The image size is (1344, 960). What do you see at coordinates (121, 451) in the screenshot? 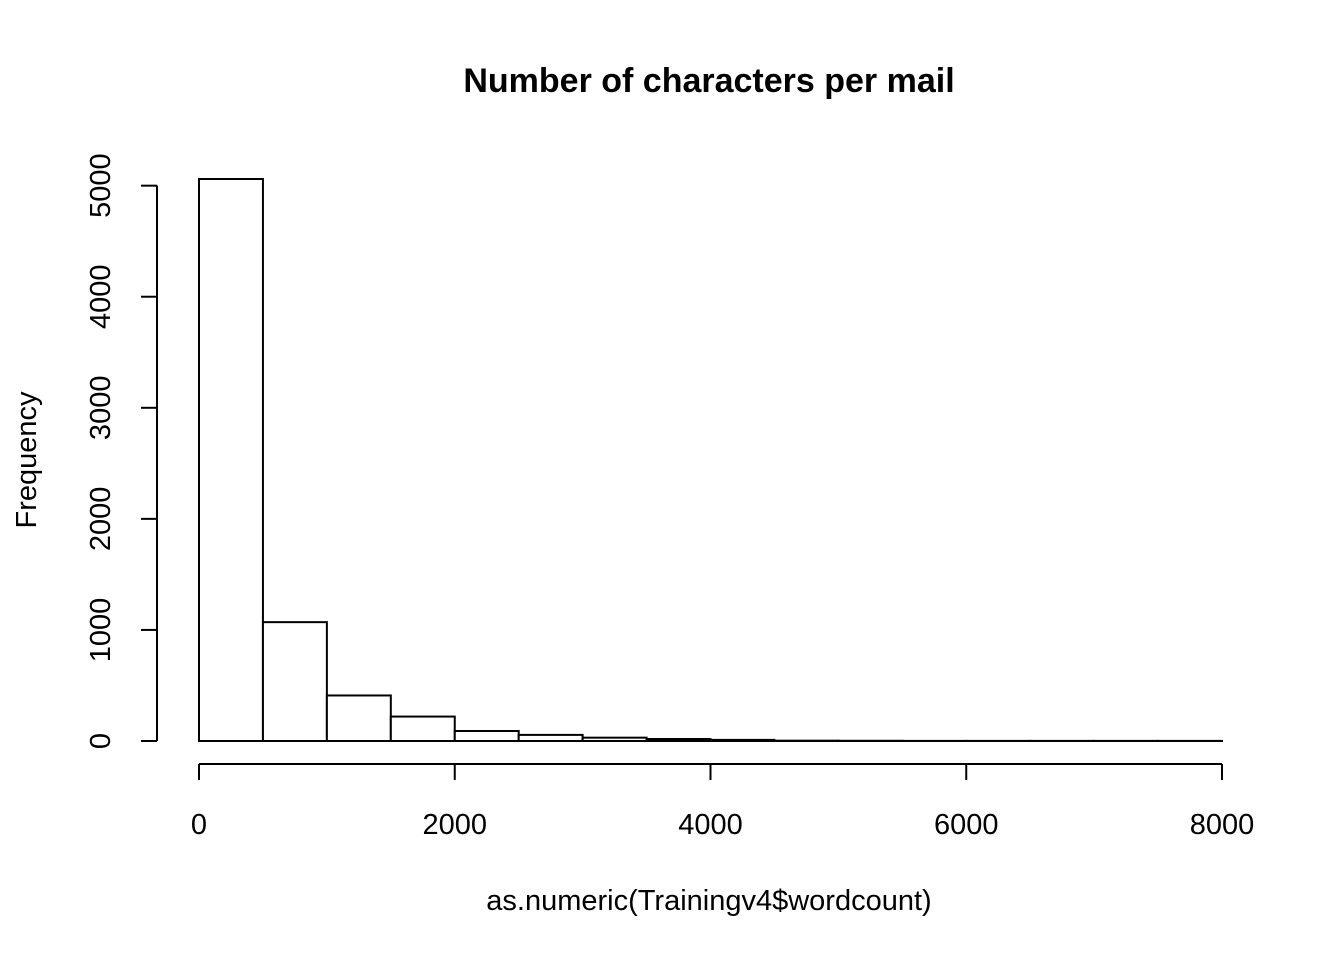
I see `y-axis: 0 1000 2000 3000 4000 5000` at bounding box center [121, 451].